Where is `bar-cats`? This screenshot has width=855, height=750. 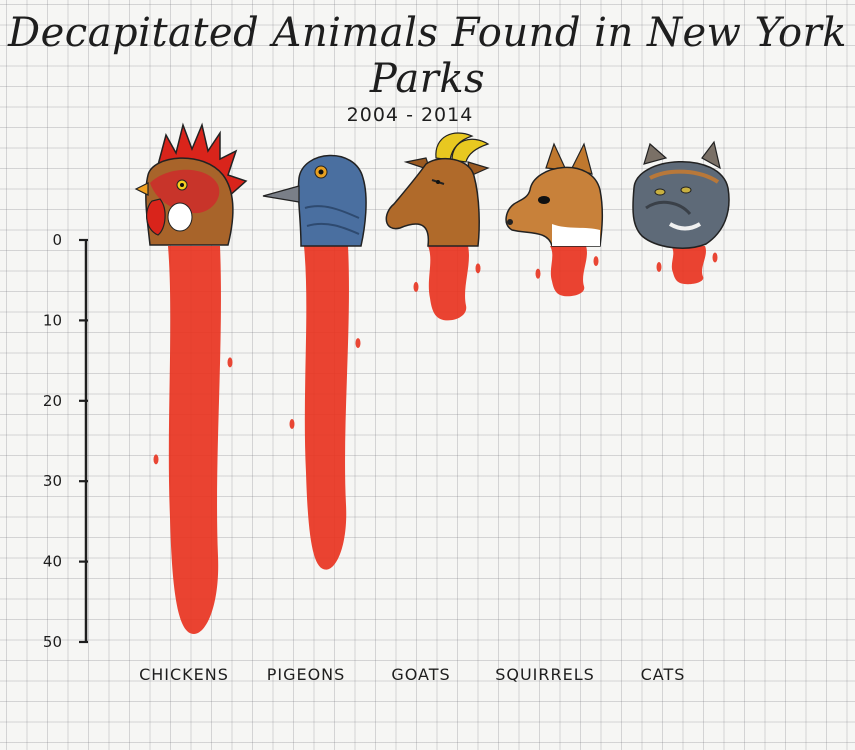 bar-cats is located at coordinates (688, 265).